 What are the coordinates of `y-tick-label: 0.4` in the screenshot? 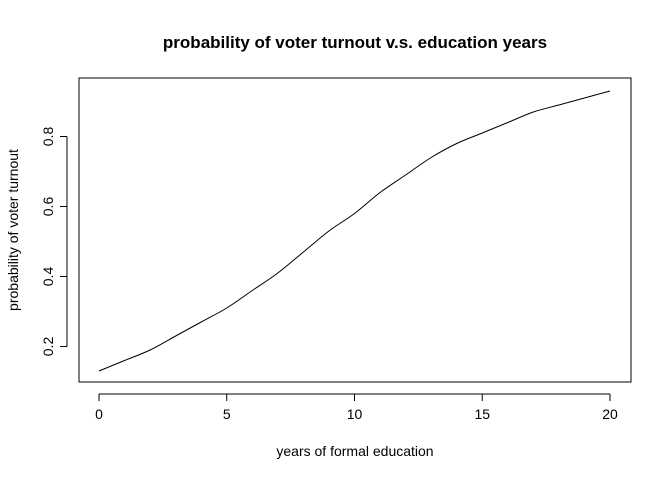 It's located at (48, 277).